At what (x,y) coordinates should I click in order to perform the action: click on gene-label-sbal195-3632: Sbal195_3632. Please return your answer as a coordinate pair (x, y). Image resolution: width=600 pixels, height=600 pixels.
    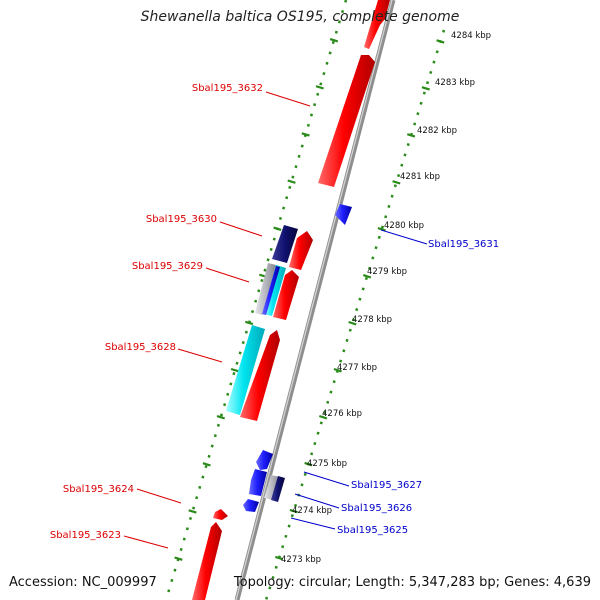
    Looking at the image, I should click on (227, 88).